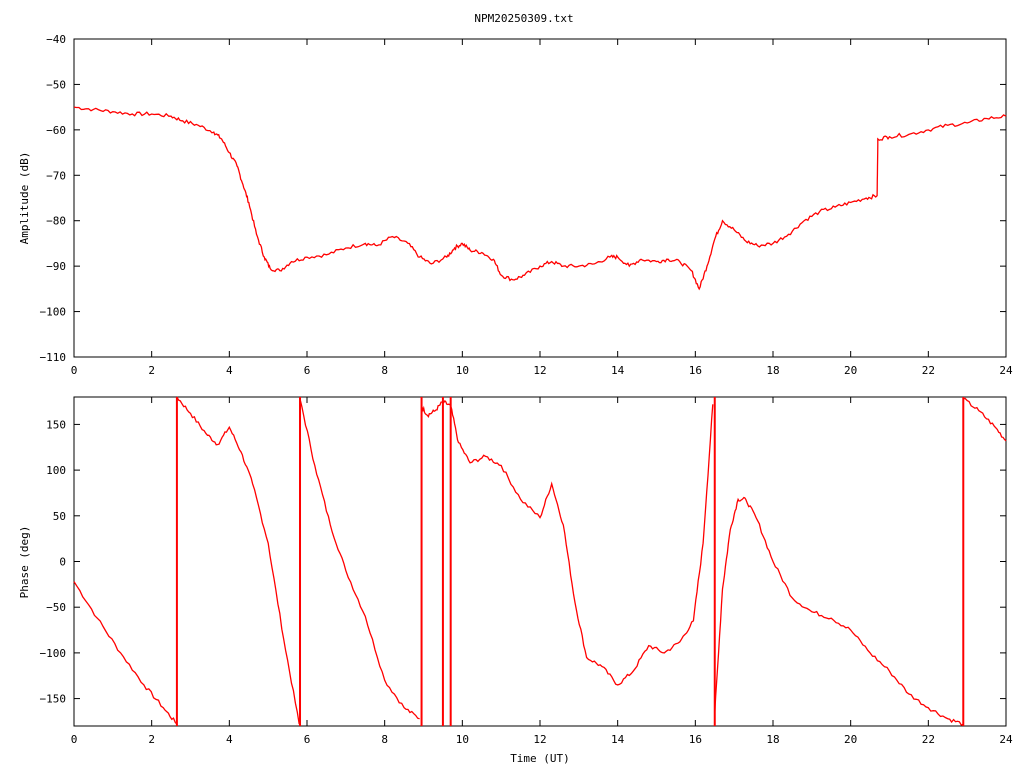 Image resolution: width=1024 pixels, height=768 pixels. What do you see at coordinates (59, 516) in the screenshot?
I see `phase-y-tick-label: 50` at bounding box center [59, 516].